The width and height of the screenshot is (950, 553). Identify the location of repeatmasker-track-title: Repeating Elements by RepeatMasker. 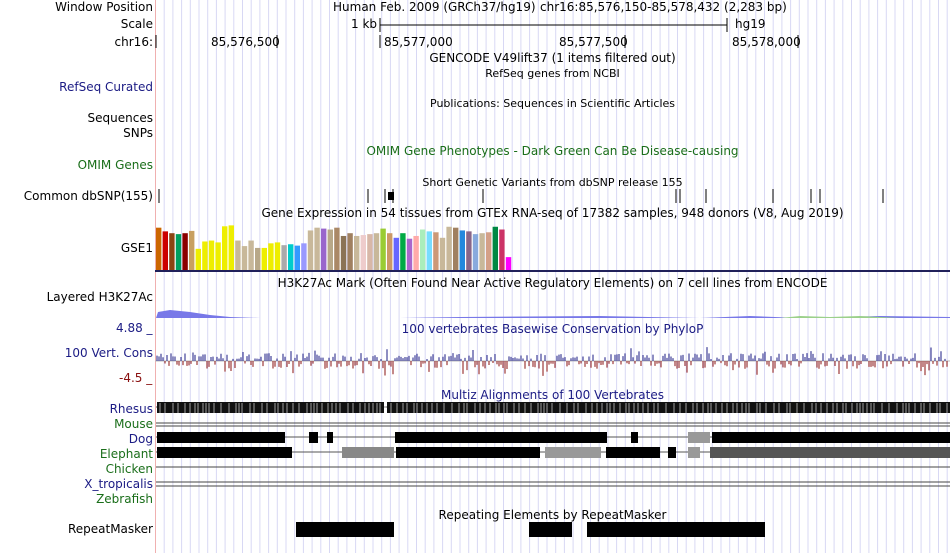
(552, 515).